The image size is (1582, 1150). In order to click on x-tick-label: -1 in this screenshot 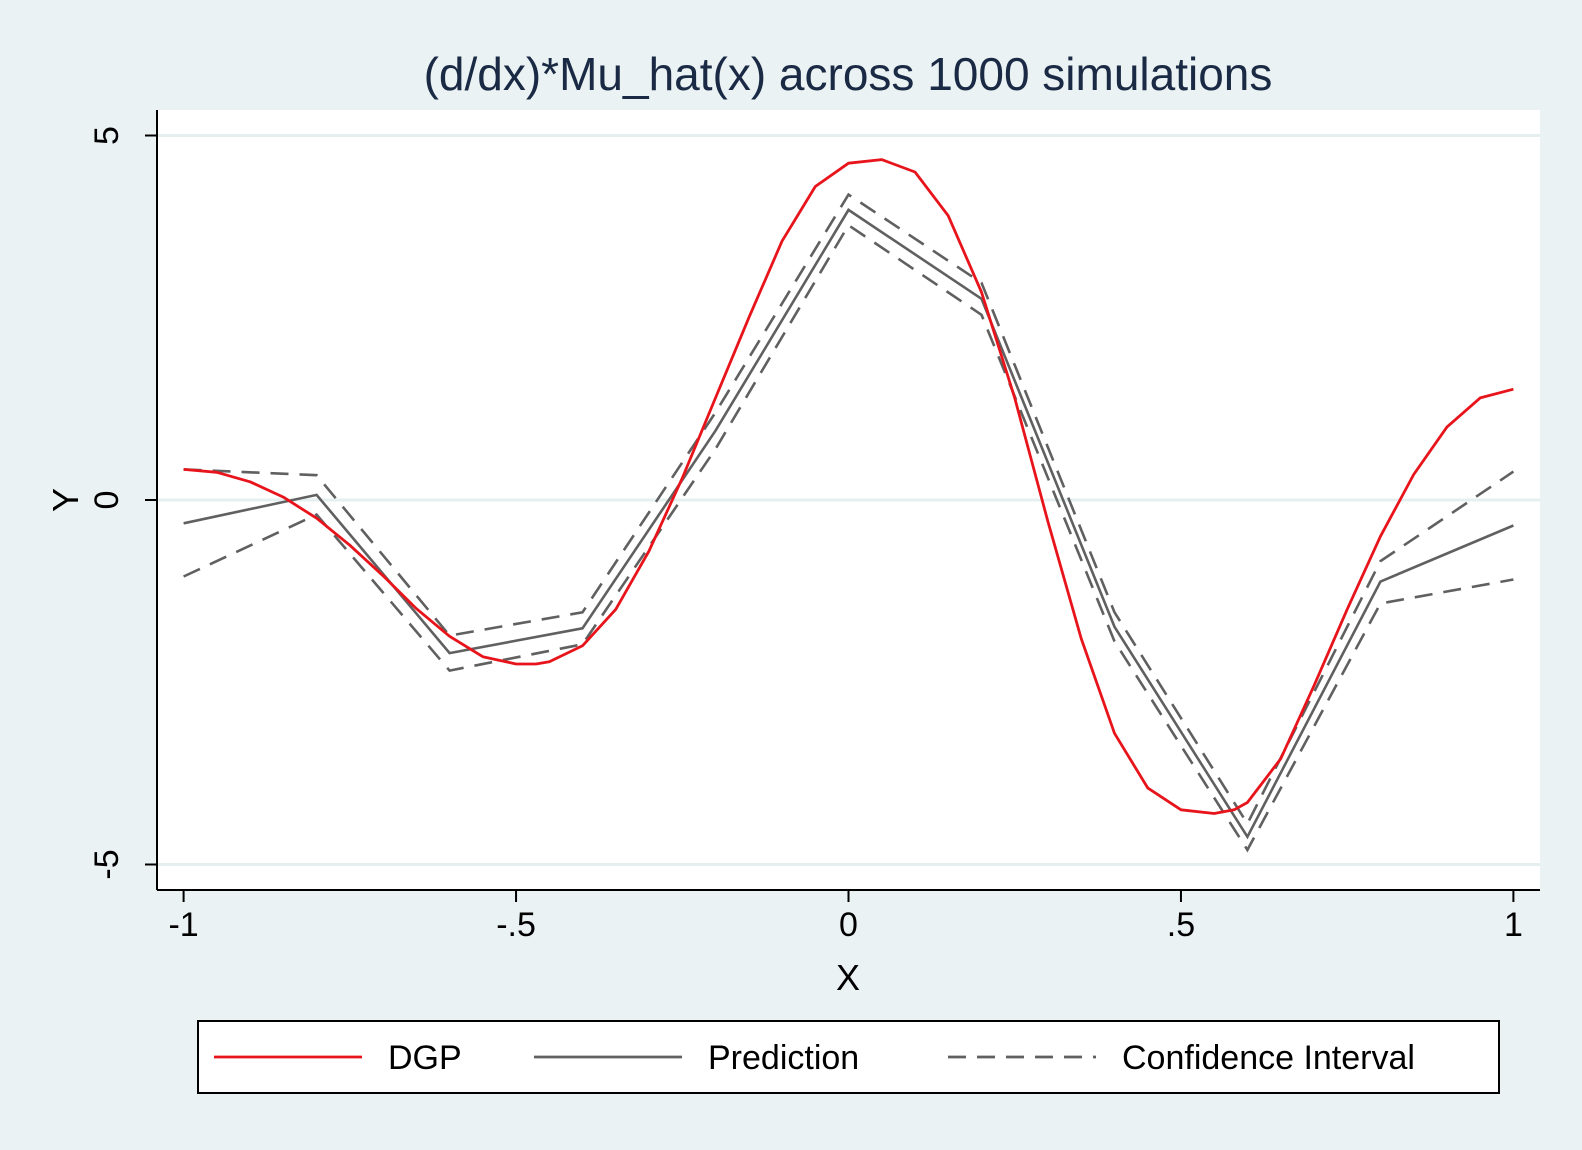, I will do `click(183, 925)`.